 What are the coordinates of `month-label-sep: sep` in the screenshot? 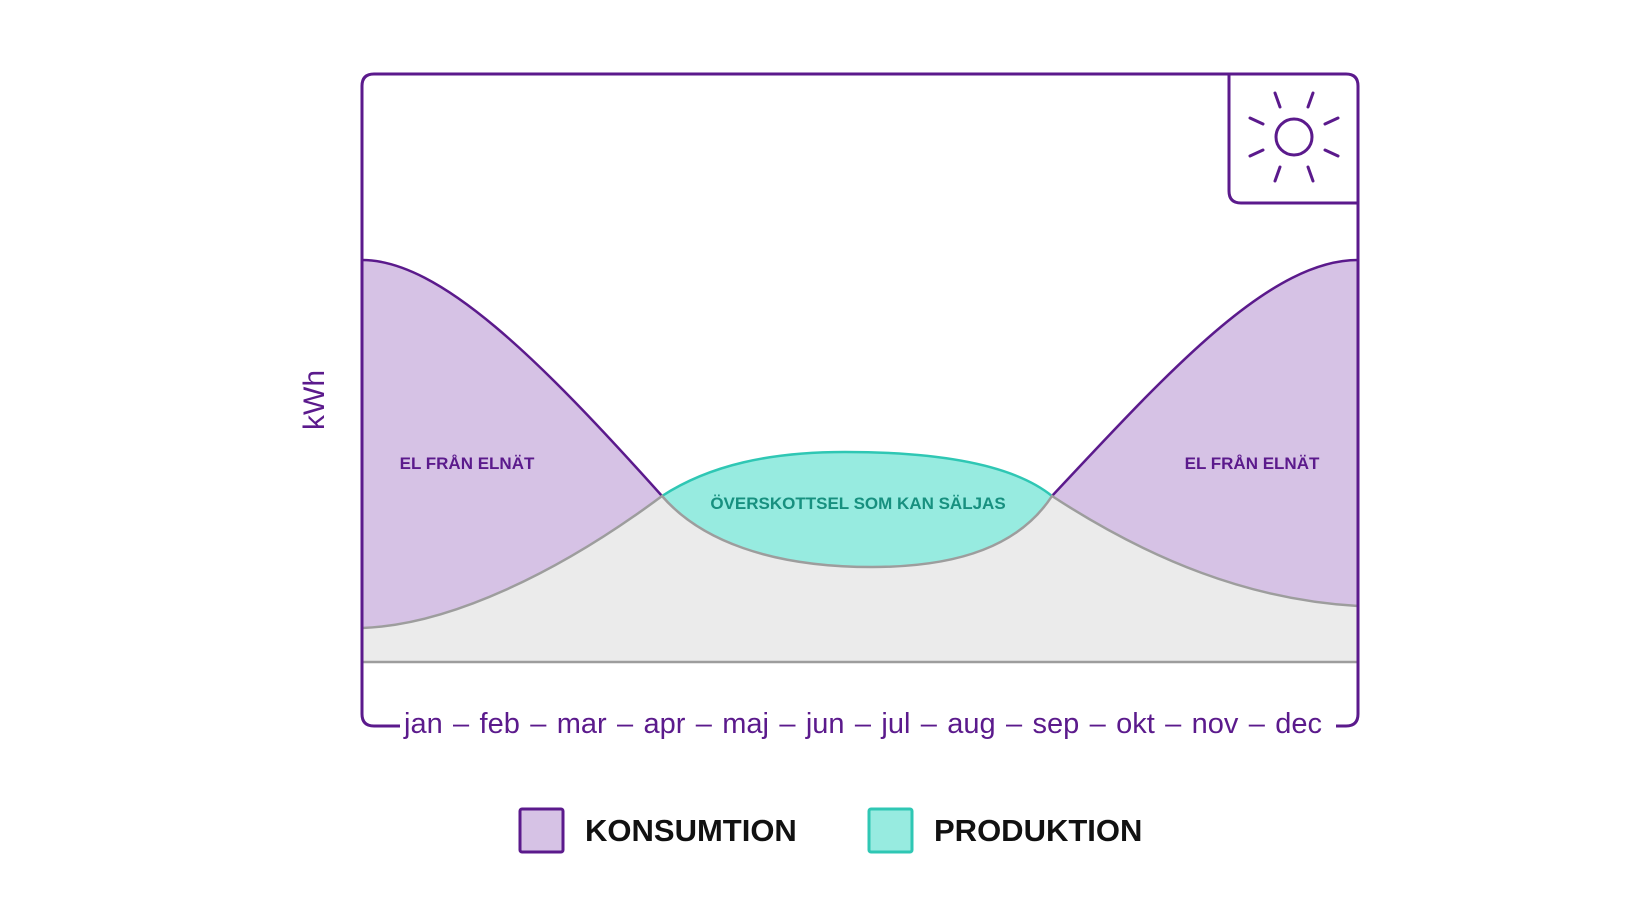 It's located at (1055, 724).